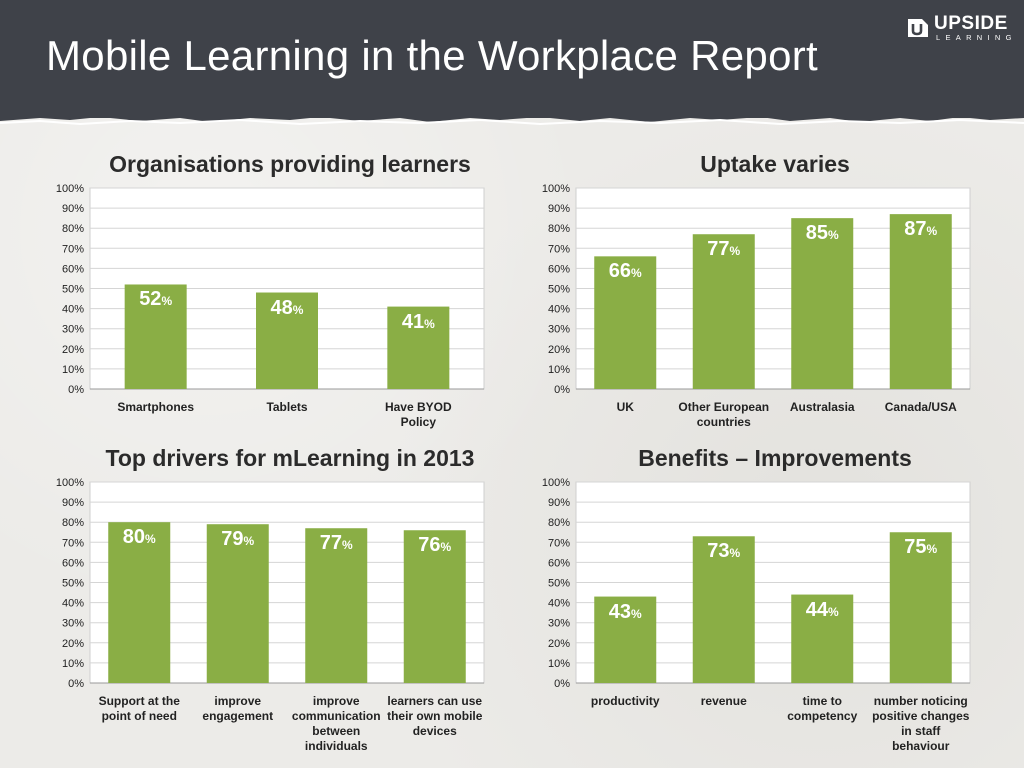 The height and width of the screenshot is (768, 1024). I want to click on data-label-value: 43, so click(620, 611).